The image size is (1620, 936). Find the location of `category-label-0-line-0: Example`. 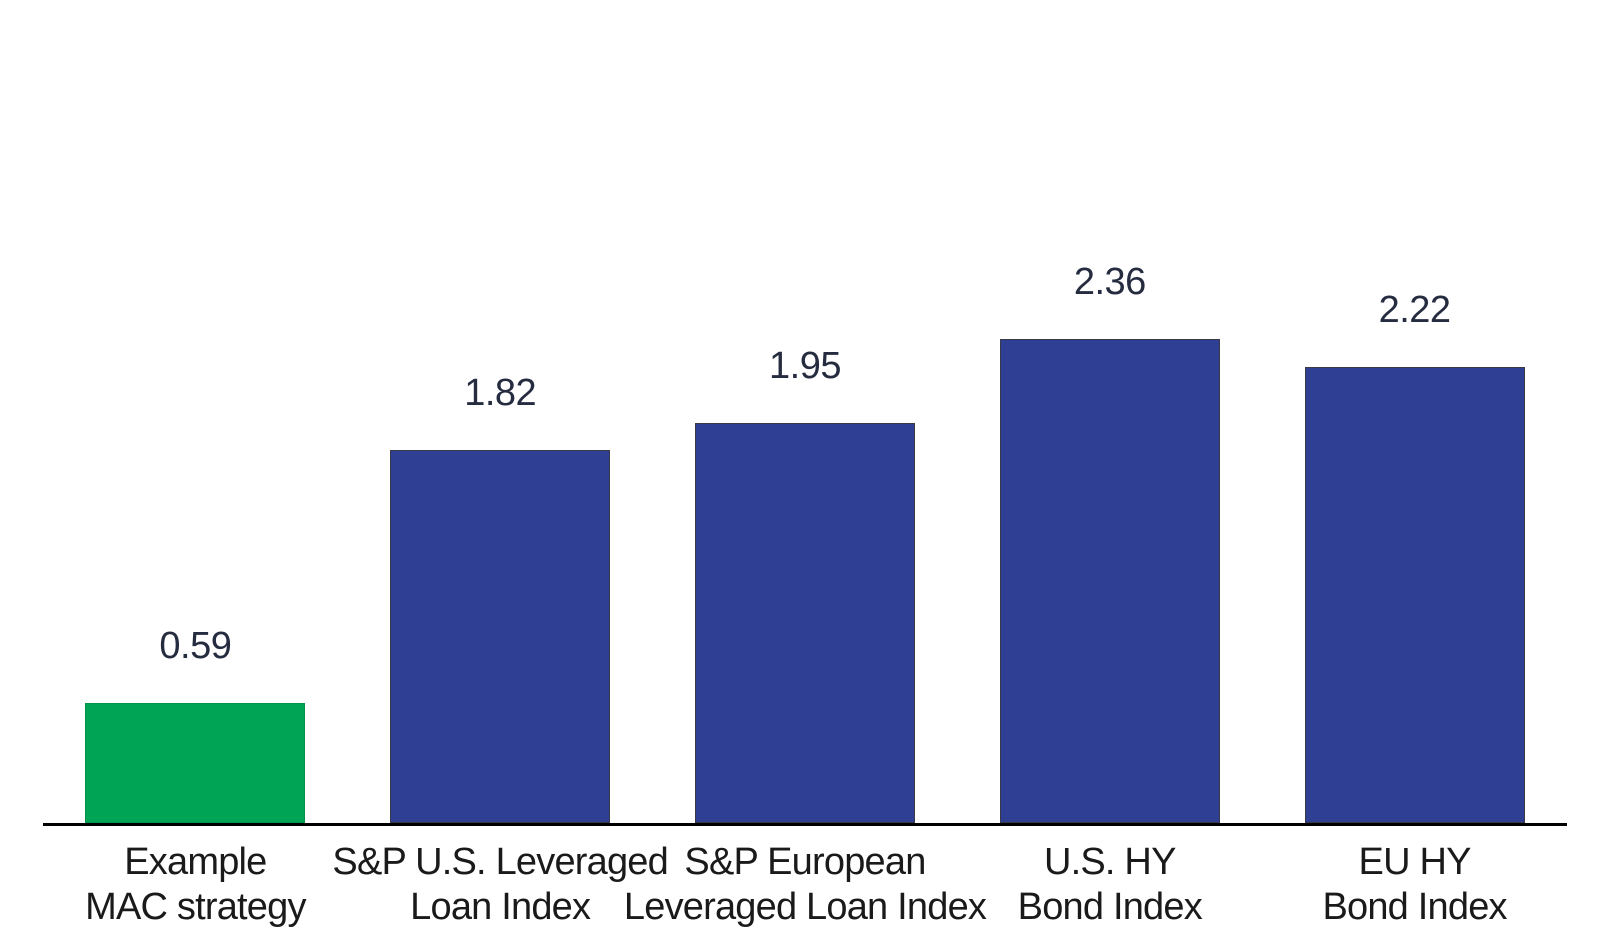

category-label-0-line-0: Example is located at coordinates (195, 862).